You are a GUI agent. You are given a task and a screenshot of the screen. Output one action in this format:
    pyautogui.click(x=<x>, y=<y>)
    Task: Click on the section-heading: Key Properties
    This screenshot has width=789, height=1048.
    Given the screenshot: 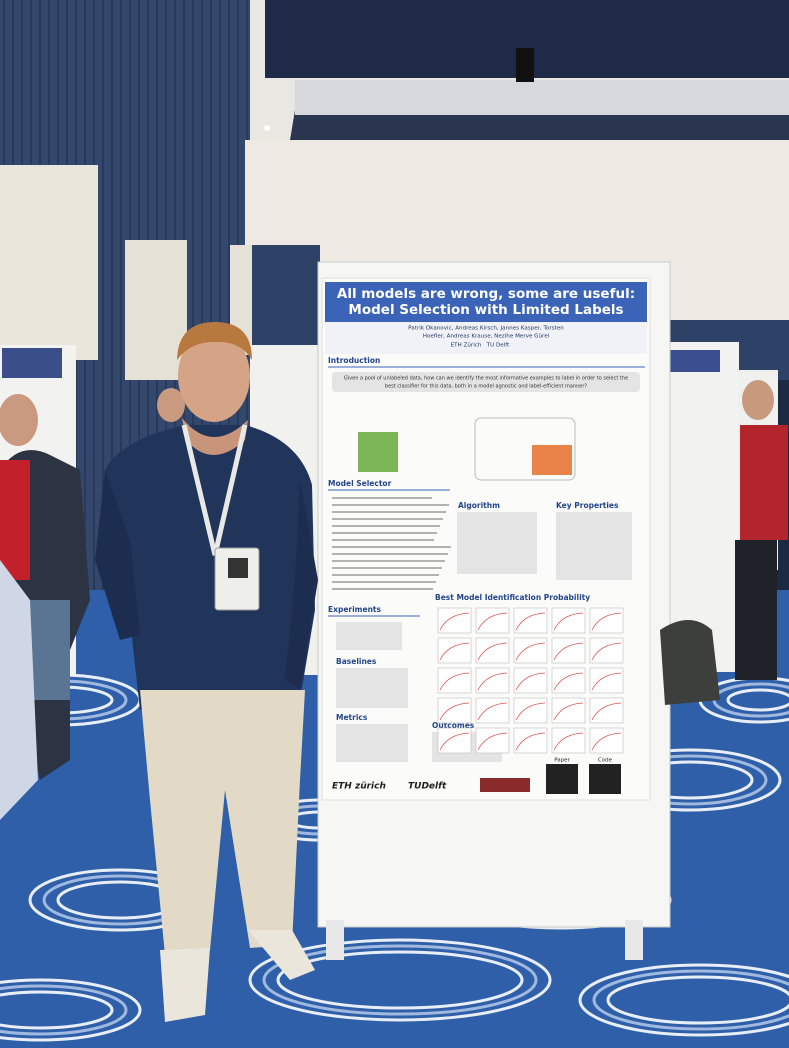 What is the action you would take?
    pyautogui.click(x=587, y=505)
    